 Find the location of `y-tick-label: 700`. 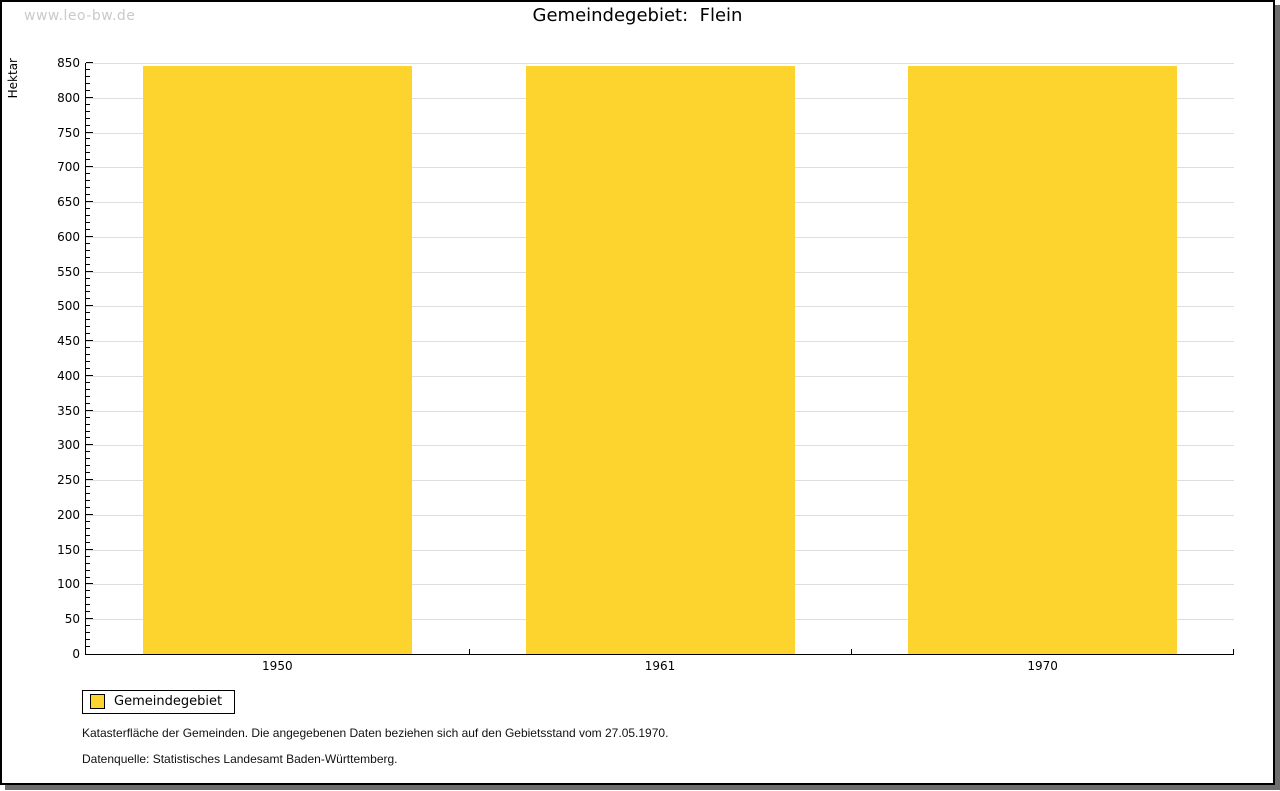

y-tick-label: 700 is located at coordinates (68, 167).